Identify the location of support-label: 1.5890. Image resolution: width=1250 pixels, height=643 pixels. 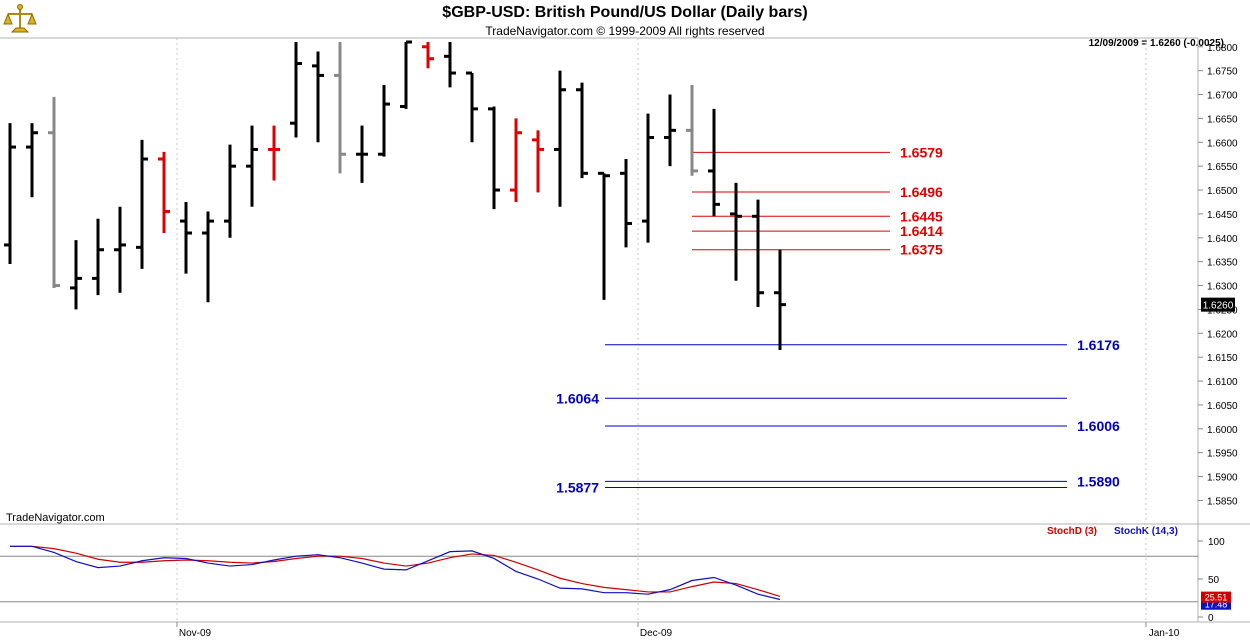
(1098, 481).